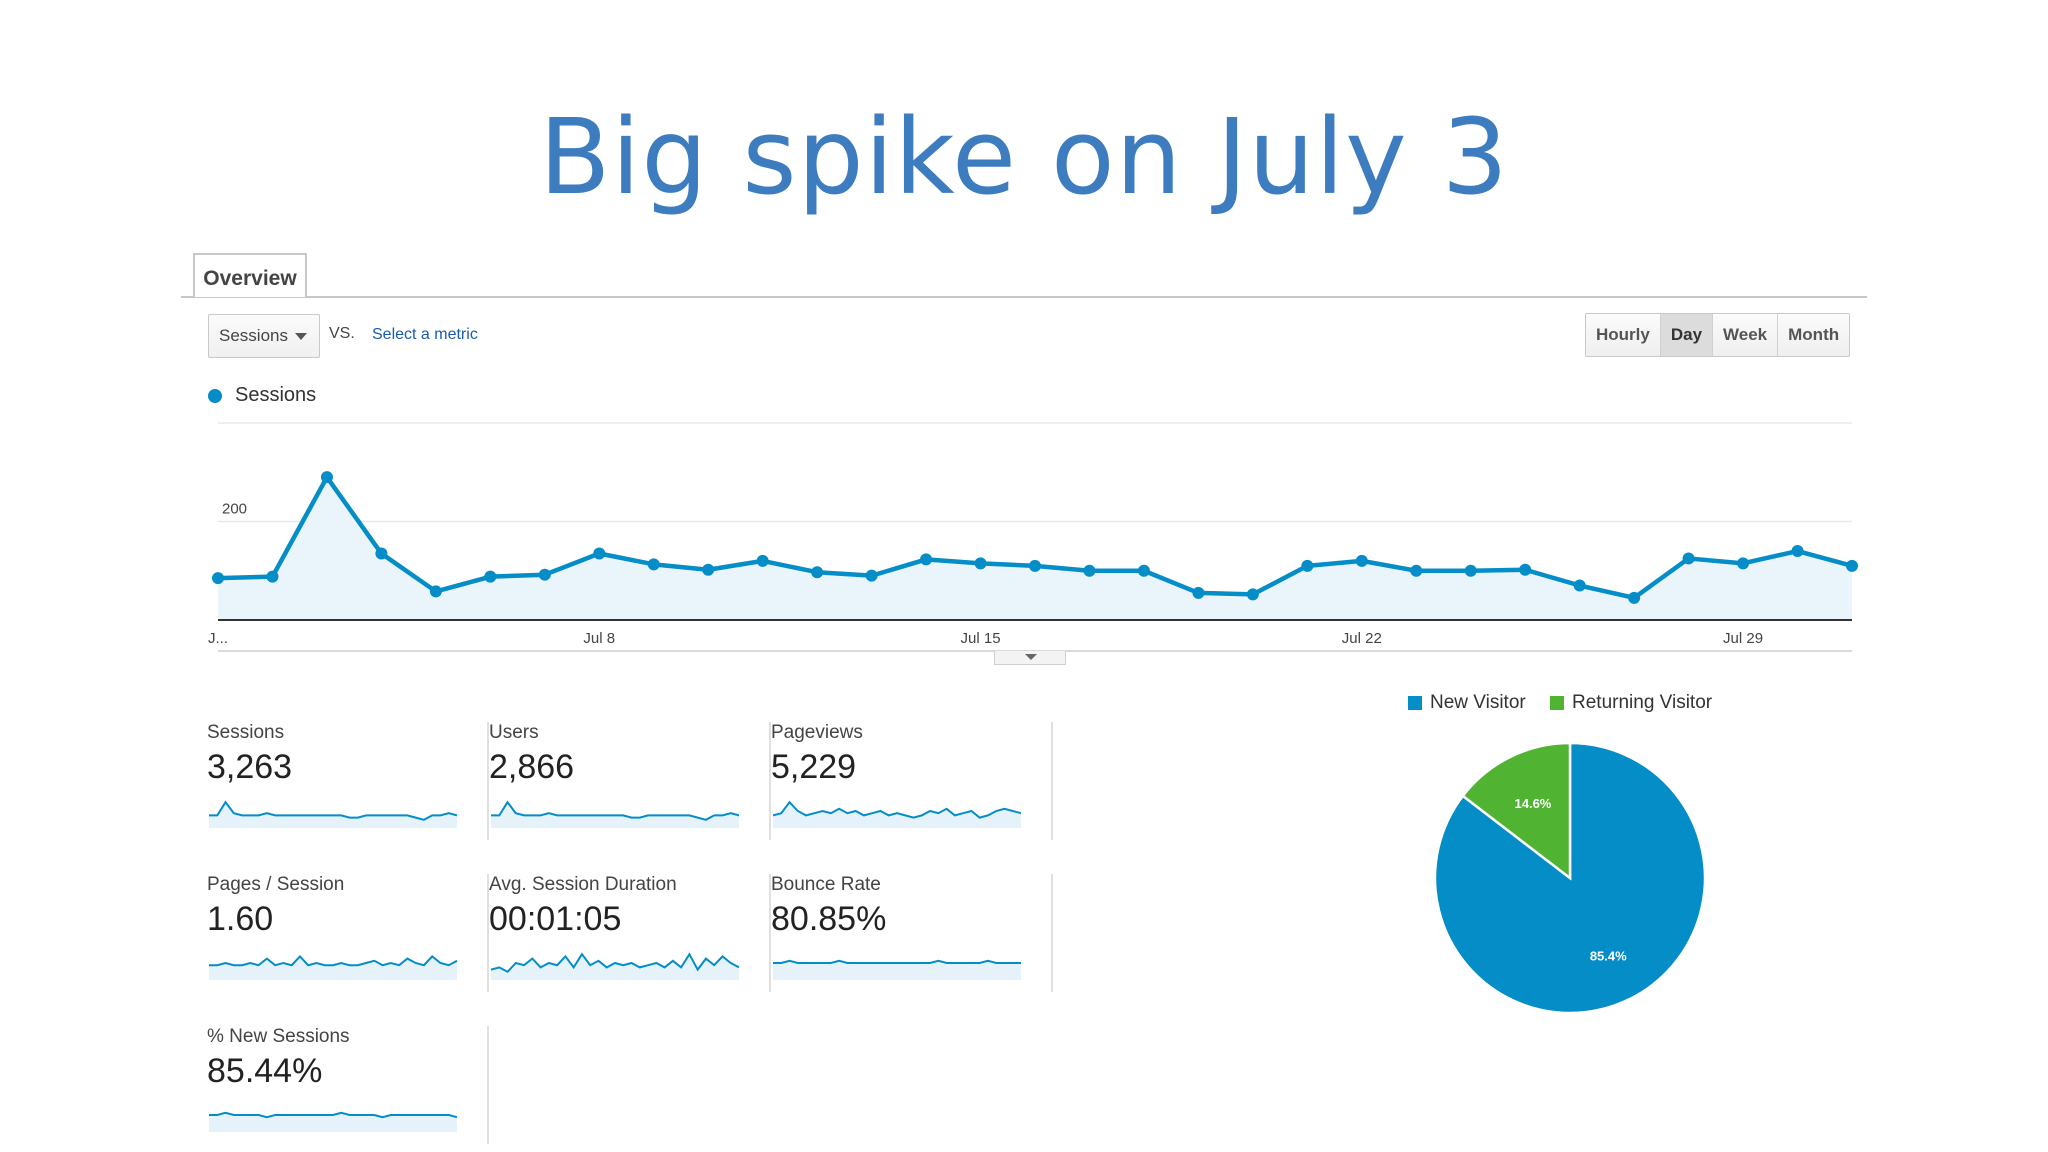 Image resolution: width=2048 pixels, height=1152 pixels. I want to click on legend-label: Returning Visitor, so click(1642, 702).